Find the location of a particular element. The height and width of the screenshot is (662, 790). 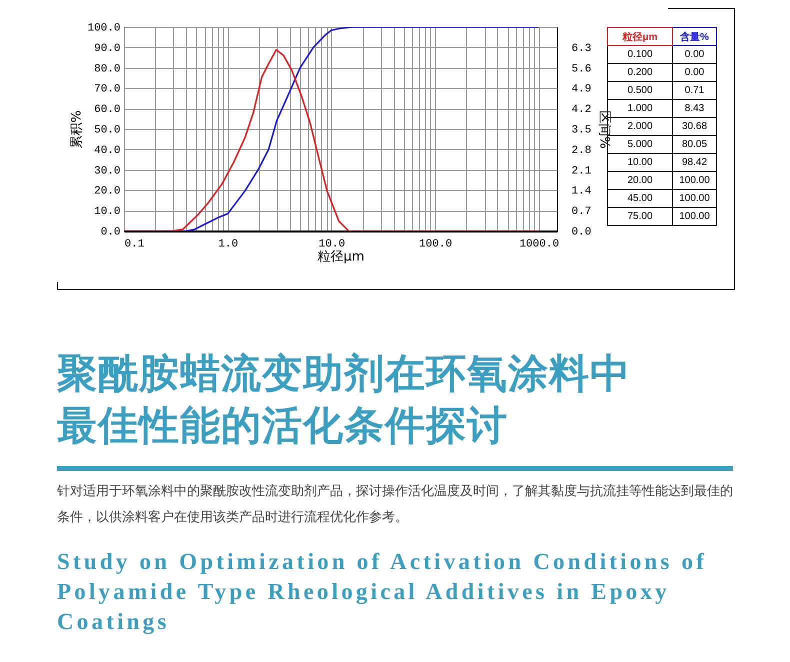

y2-tick-label: 0.7 is located at coordinates (582, 212).